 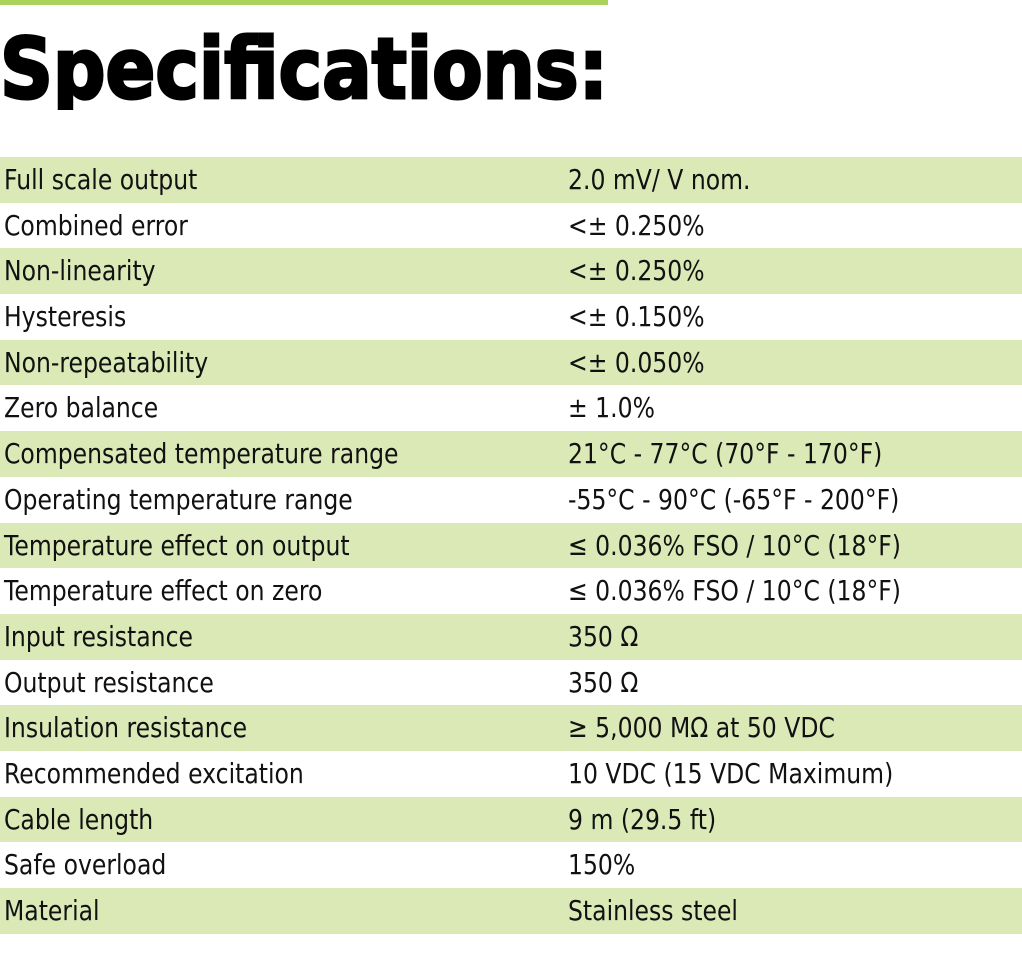 I want to click on spec-value: 2.0 mV/ V nom., so click(x=659, y=179).